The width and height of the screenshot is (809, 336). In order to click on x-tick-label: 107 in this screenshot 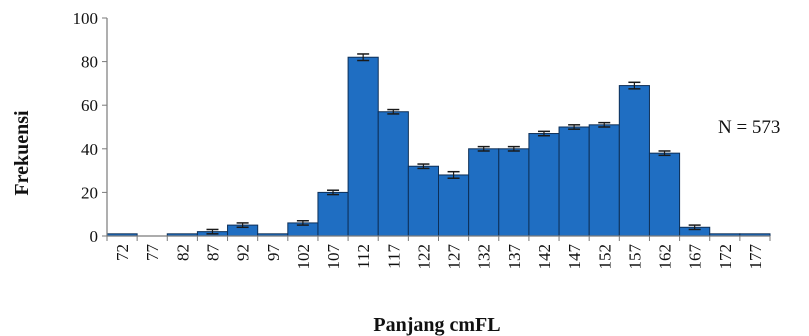, I will do `click(333, 257)`.